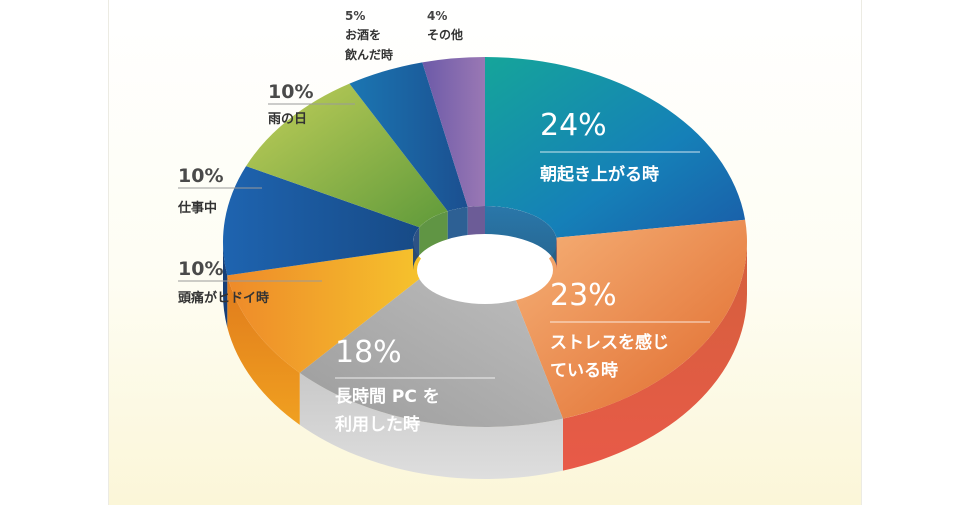  What do you see at coordinates (368, 352) in the screenshot?
I see `slice-percent-2: 18%` at bounding box center [368, 352].